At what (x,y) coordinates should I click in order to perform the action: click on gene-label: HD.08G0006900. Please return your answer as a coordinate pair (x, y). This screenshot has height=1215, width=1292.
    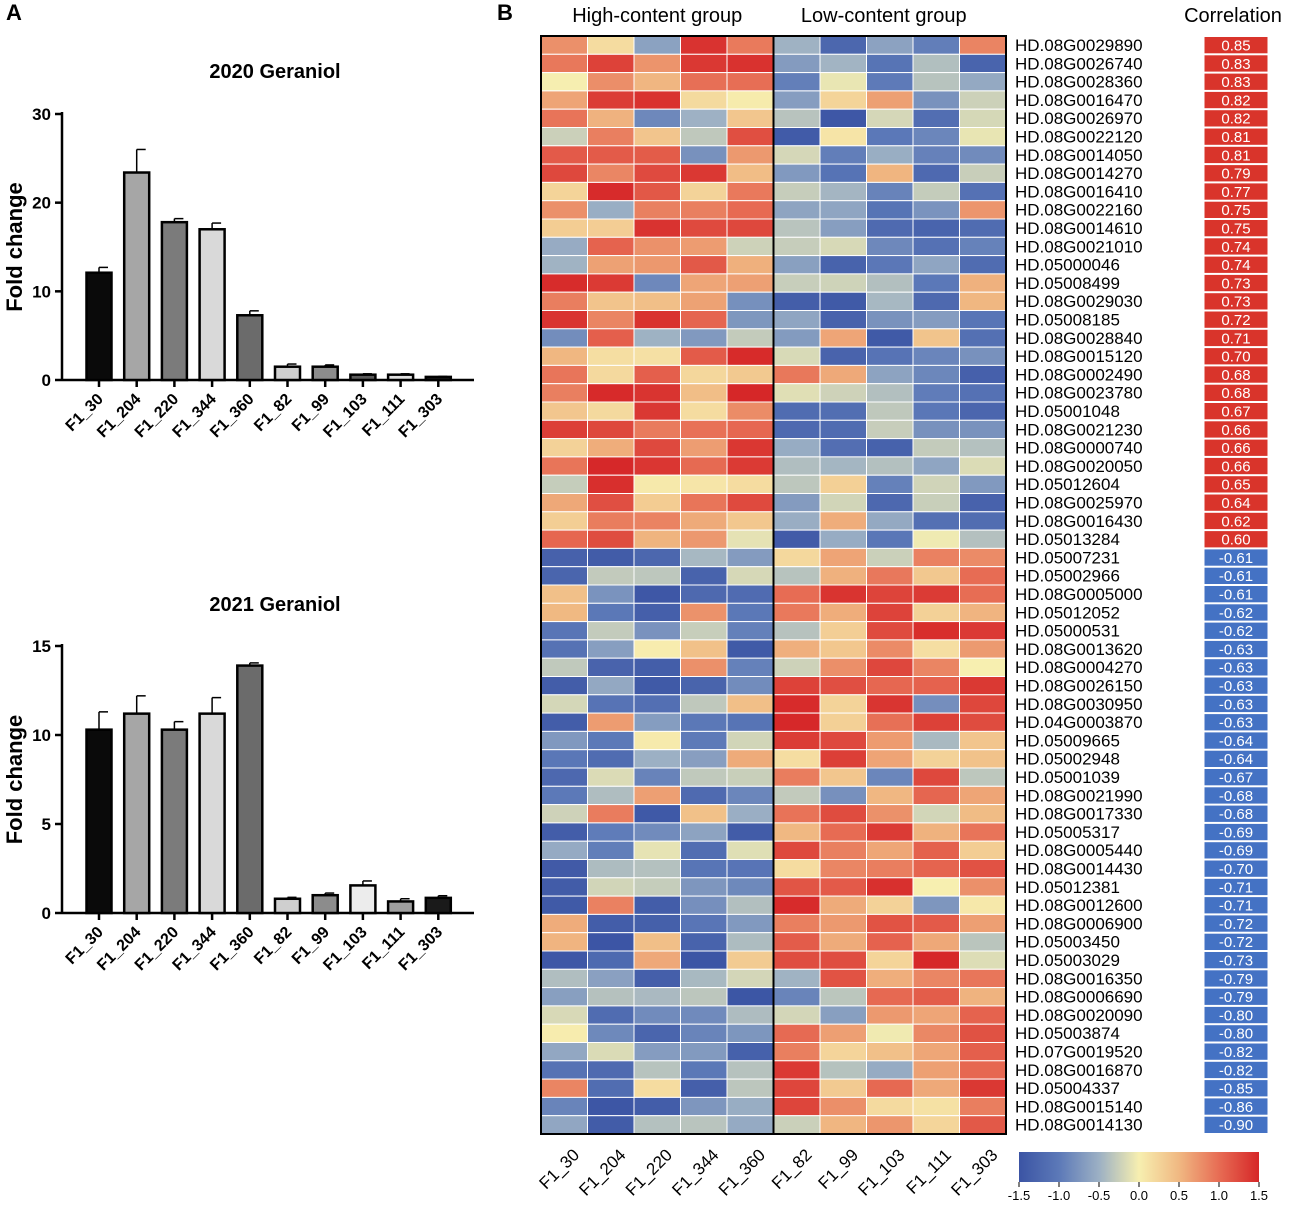
    Looking at the image, I should click on (1079, 923).